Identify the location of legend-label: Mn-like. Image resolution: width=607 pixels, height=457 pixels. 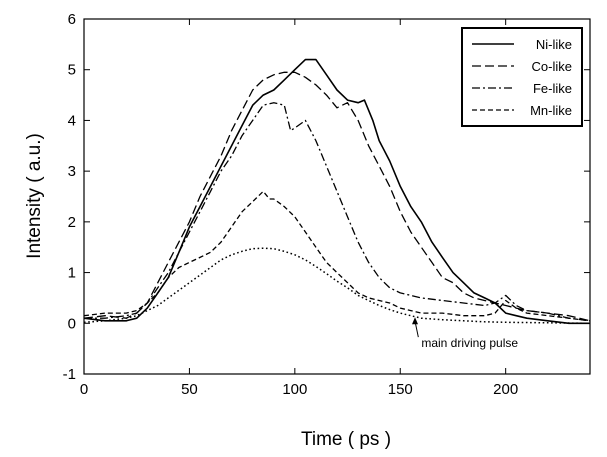
(551, 110).